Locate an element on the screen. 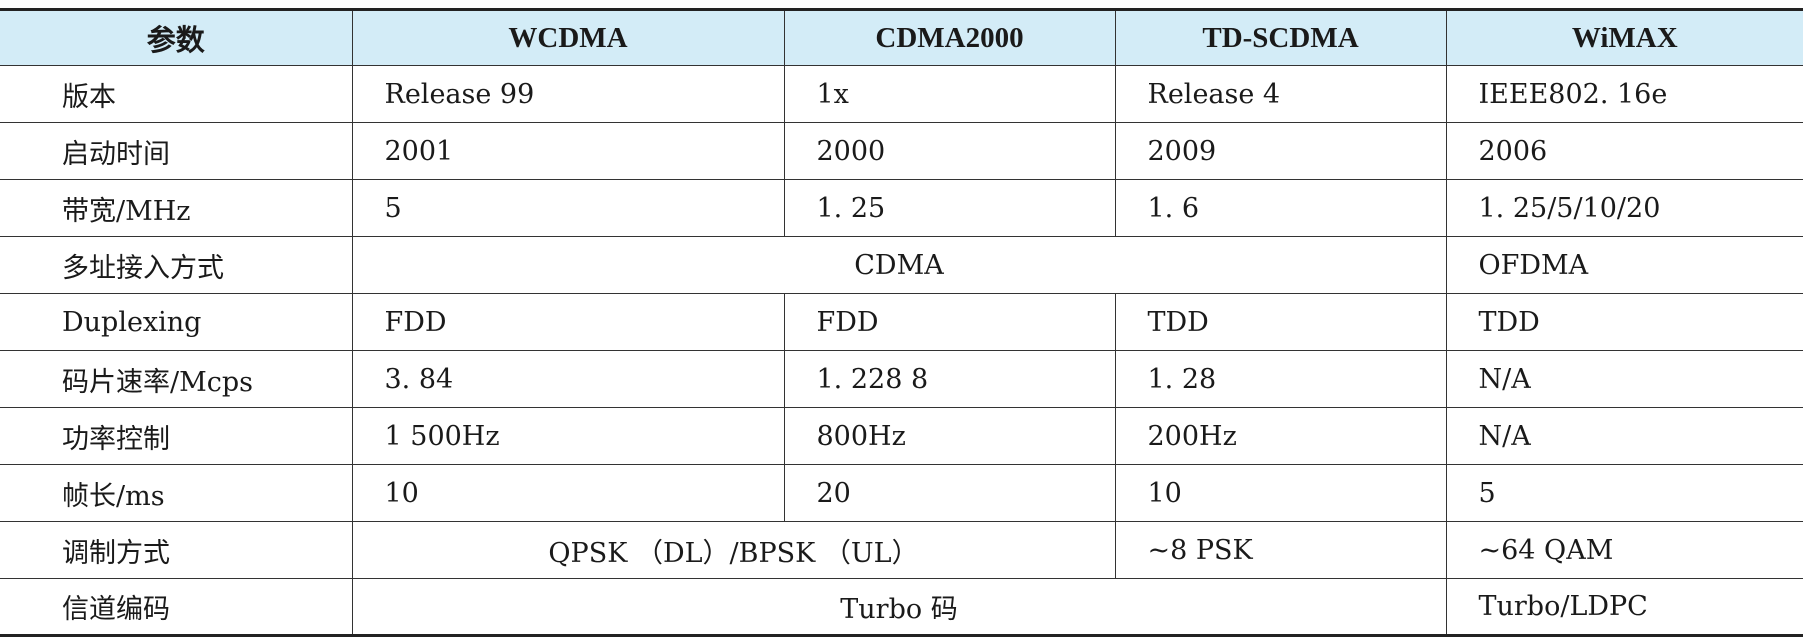  cell-tdscdma: 2009 is located at coordinates (1280, 151).